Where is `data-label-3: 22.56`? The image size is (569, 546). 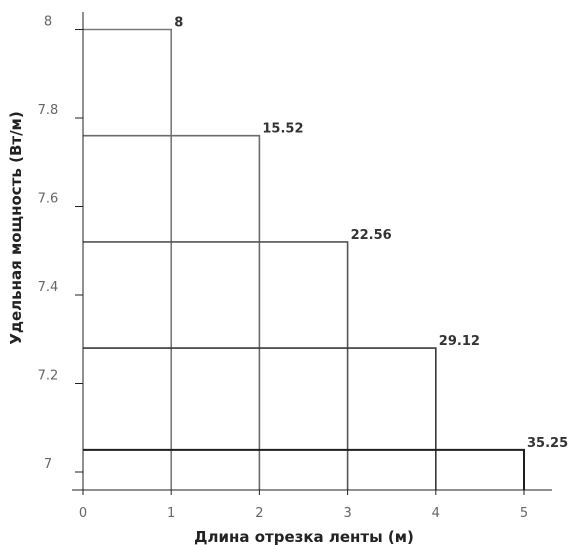
data-label-3: 22.56 is located at coordinates (371, 235).